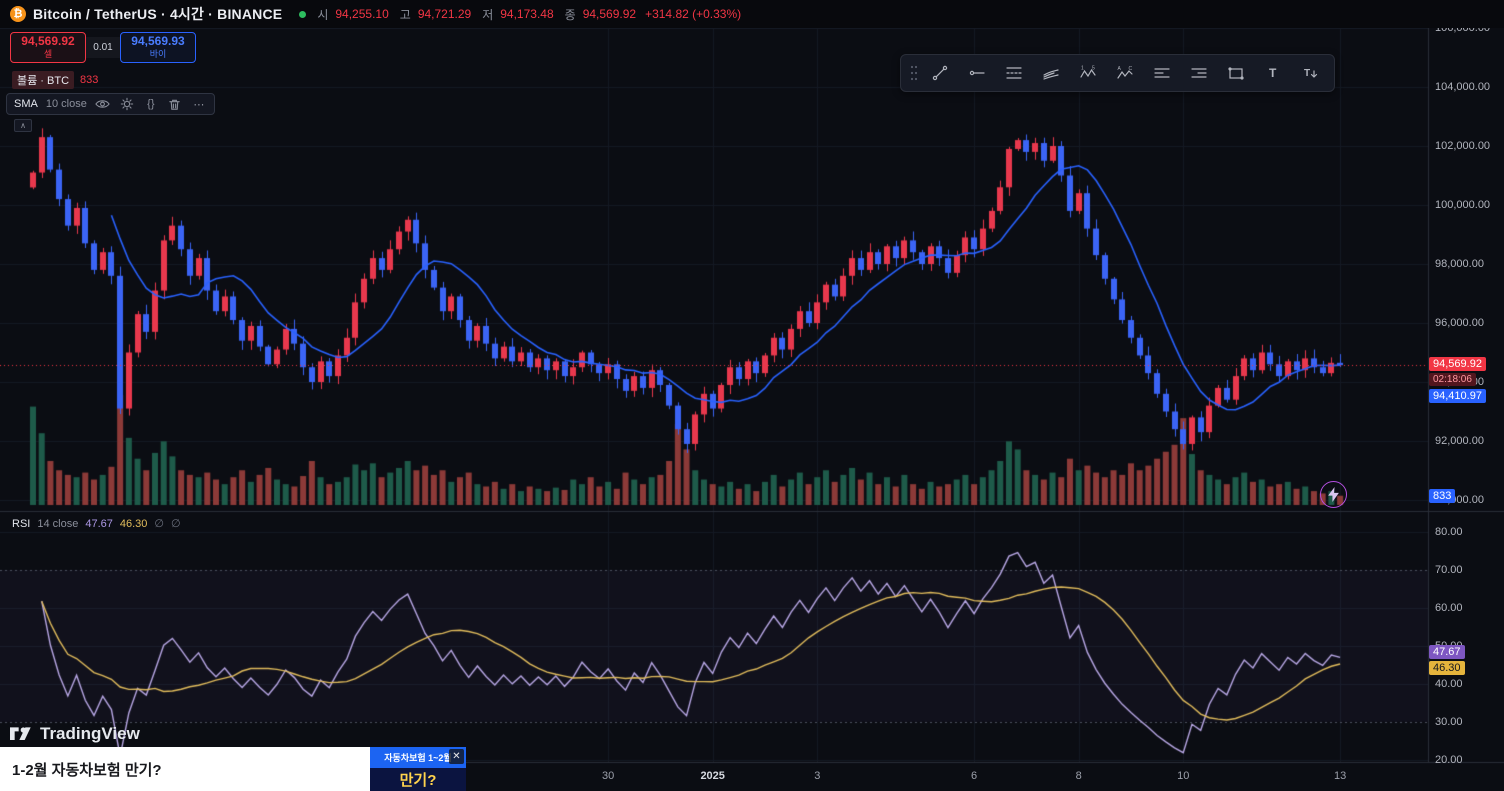 The image size is (1504, 791). I want to click on rsi-axis-label: 80.00, so click(1449, 532).